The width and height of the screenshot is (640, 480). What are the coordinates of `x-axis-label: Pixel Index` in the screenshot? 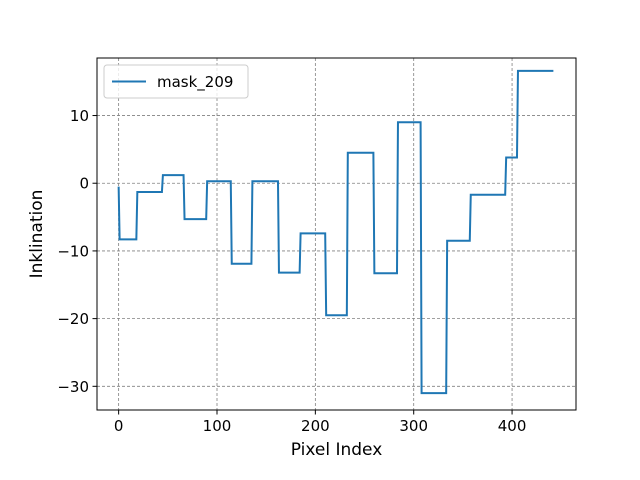 It's located at (337, 450).